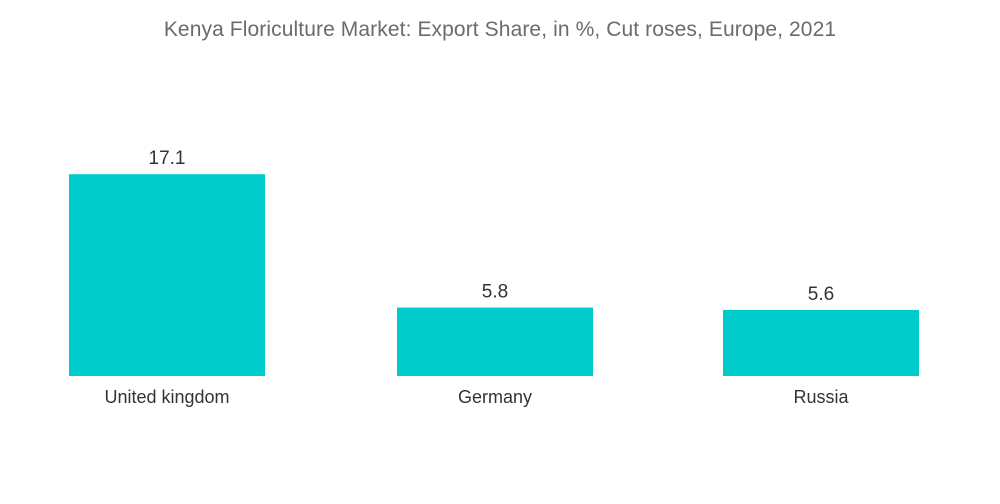 Image resolution: width=1000 pixels, height=504 pixels. Describe the element at coordinates (495, 341) in the screenshot. I see `bar-germany` at that location.